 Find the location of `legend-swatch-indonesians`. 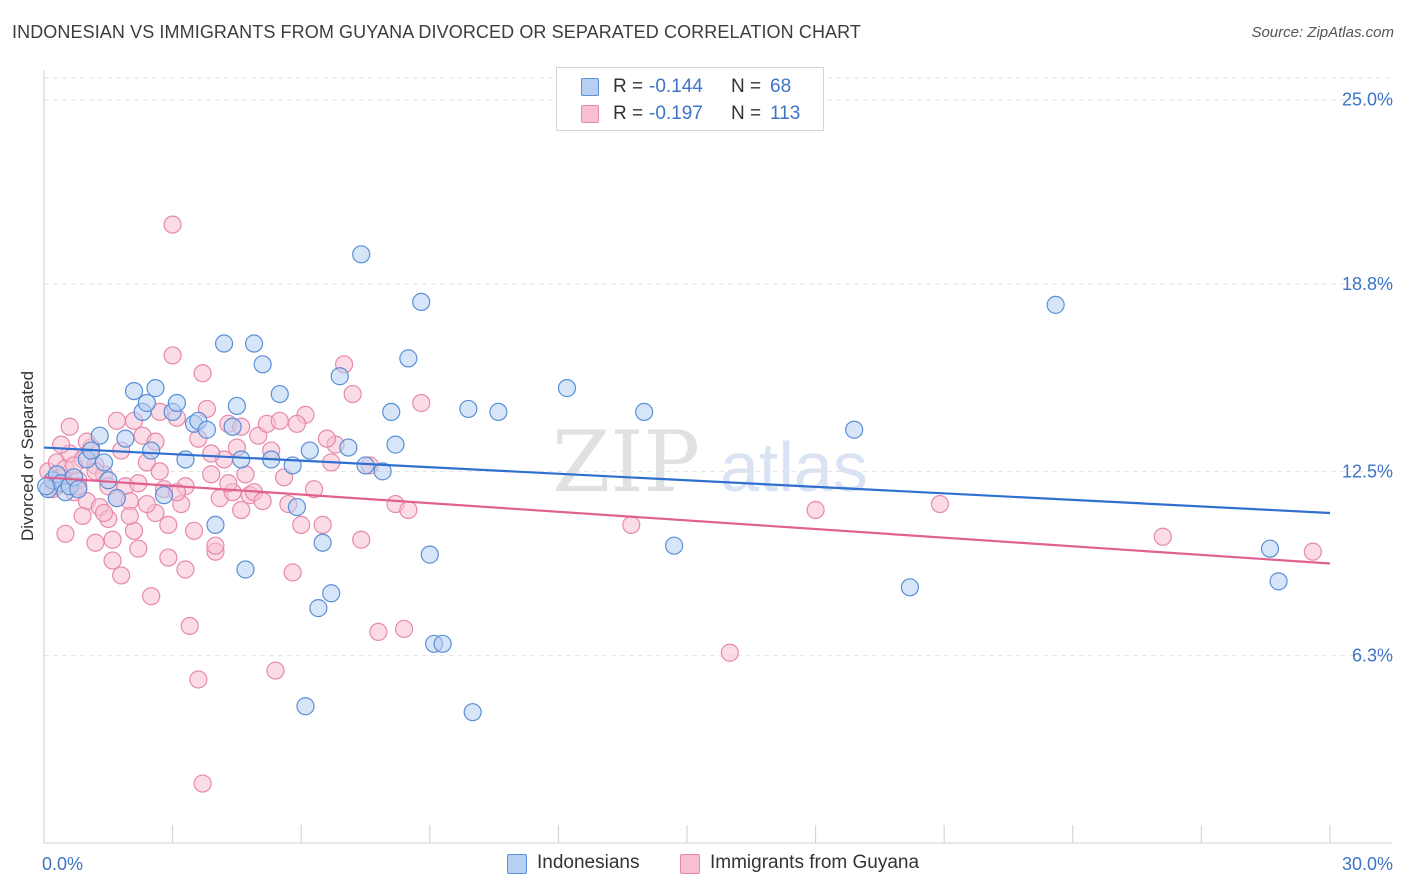

legend-swatch-indonesians is located at coordinates (517, 864).